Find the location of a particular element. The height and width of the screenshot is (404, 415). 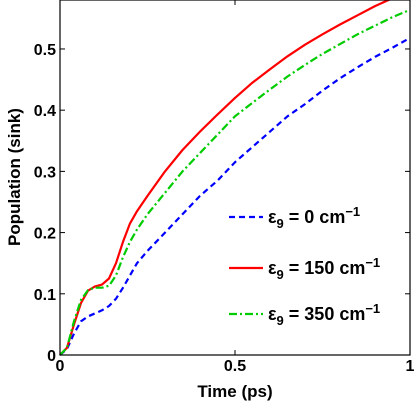

y-tick-label: 0.3 is located at coordinates (45, 172).